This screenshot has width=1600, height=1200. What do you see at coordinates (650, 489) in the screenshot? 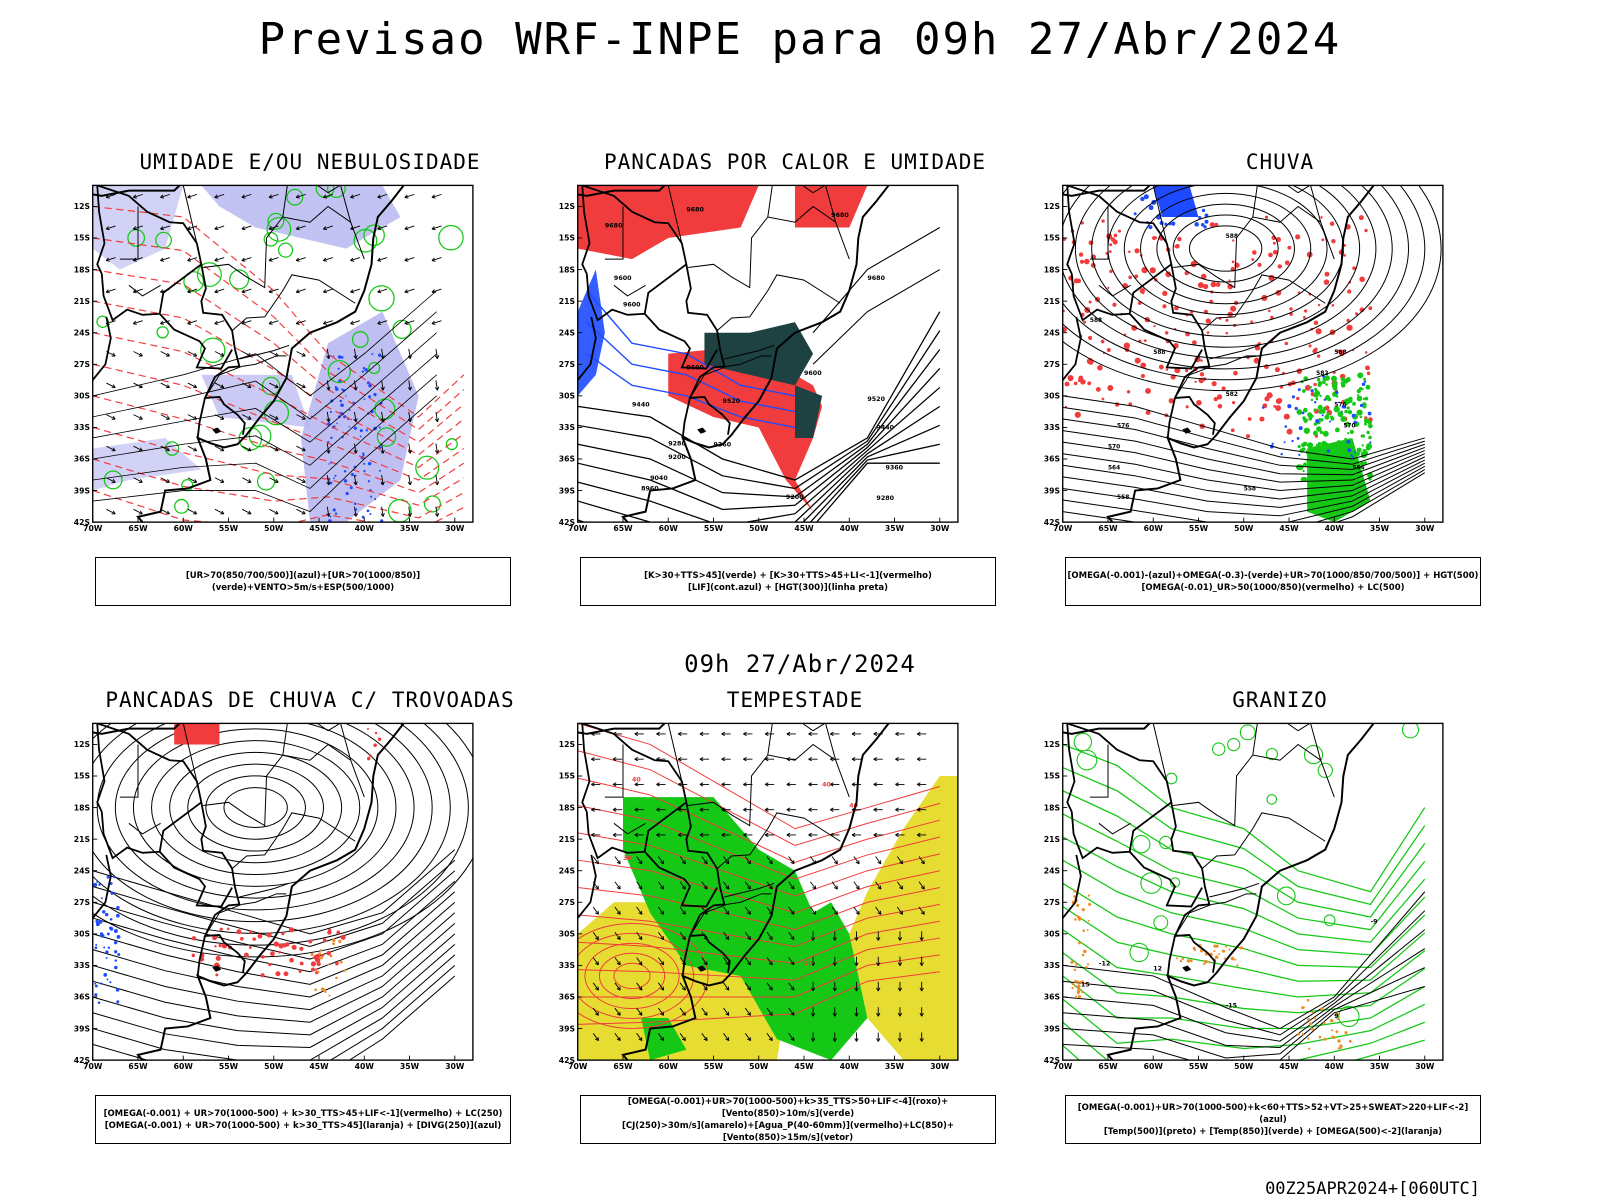
I see `contour-label: 8960` at bounding box center [650, 489].